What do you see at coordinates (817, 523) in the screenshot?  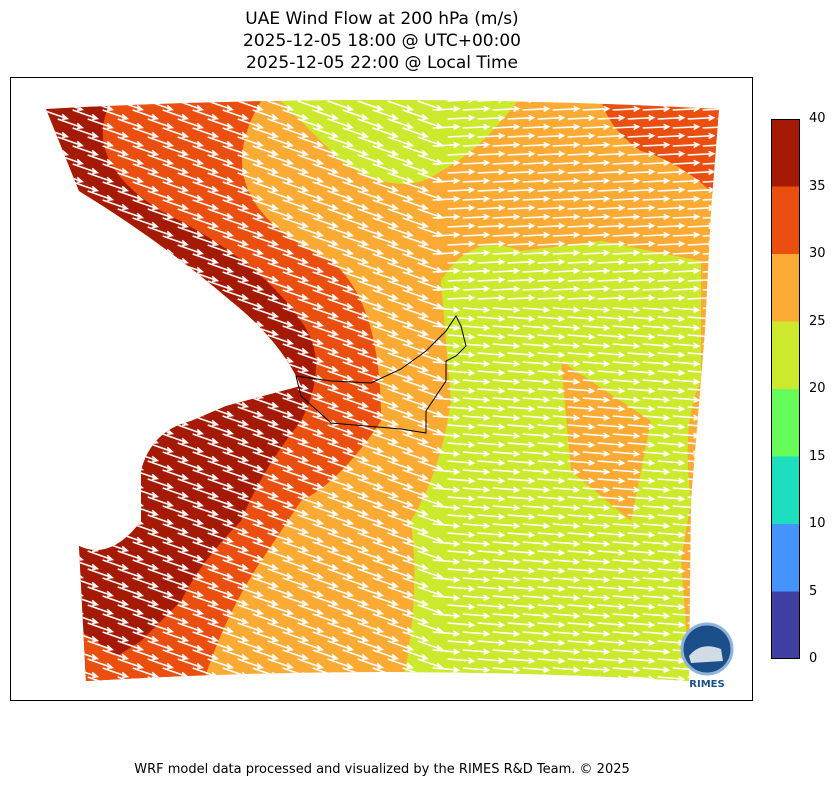 I see `colorbar-tick-label: 10` at bounding box center [817, 523].